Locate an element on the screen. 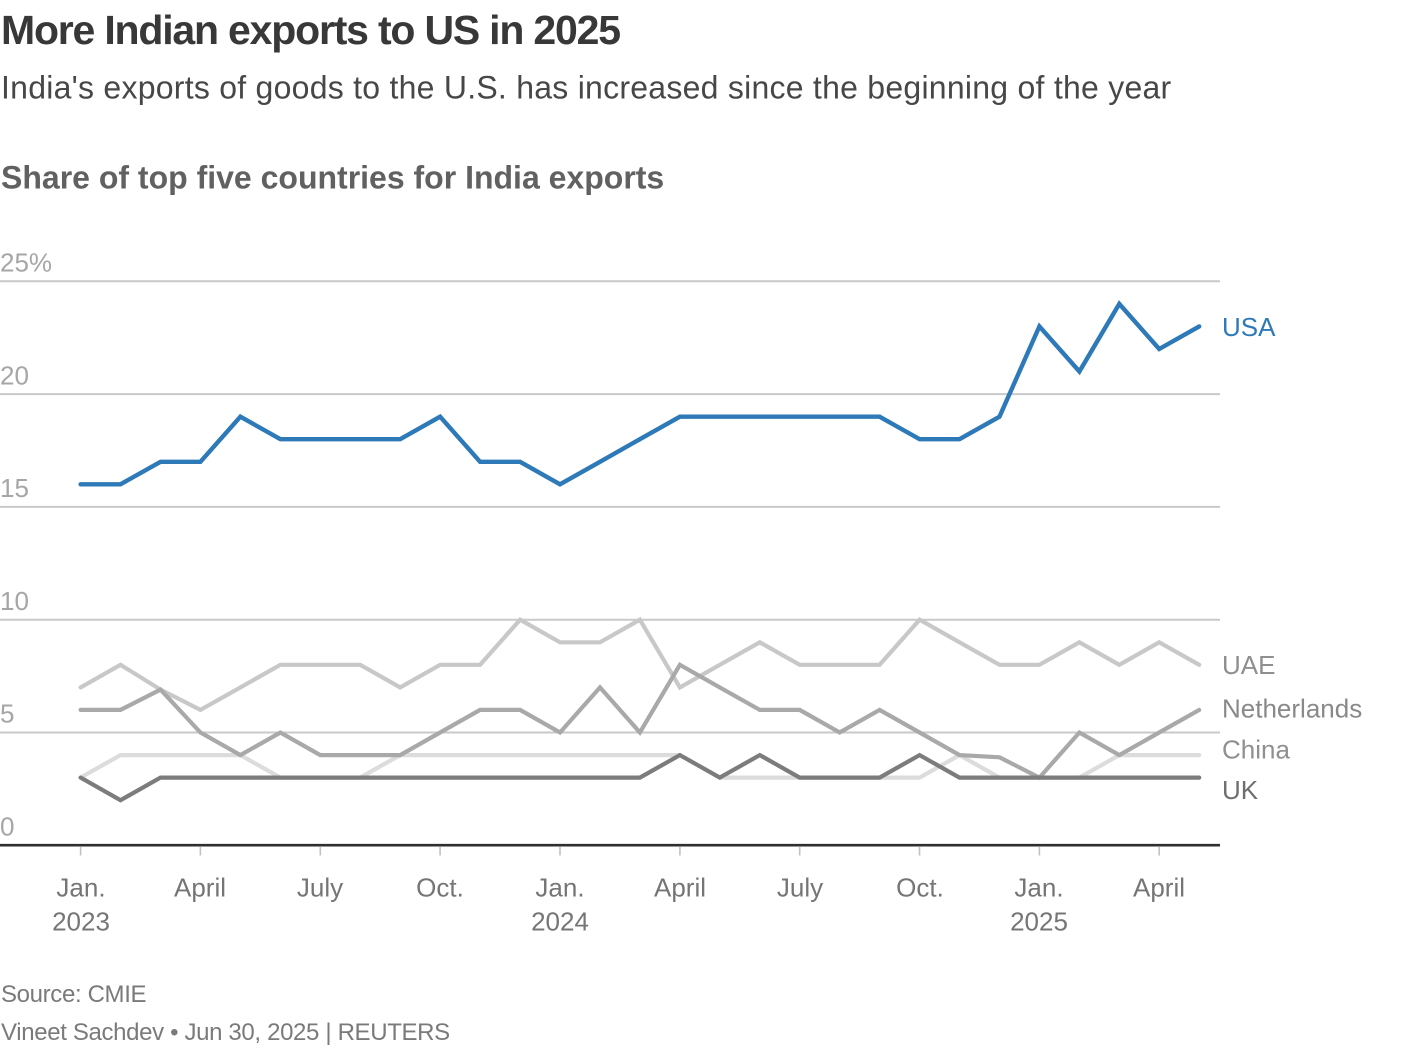 The width and height of the screenshot is (1420, 1063). svg-text: 2025 is located at coordinates (1039, 922).